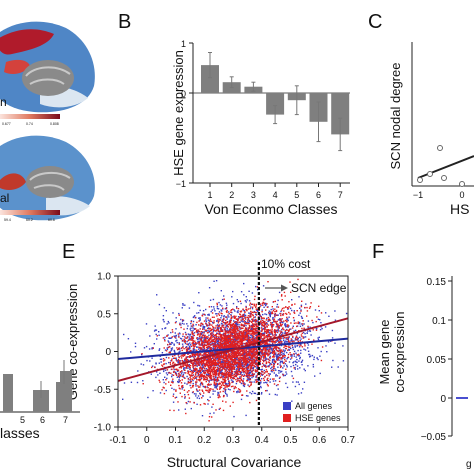  I want to click on panel-c-point, so click(462, 184).